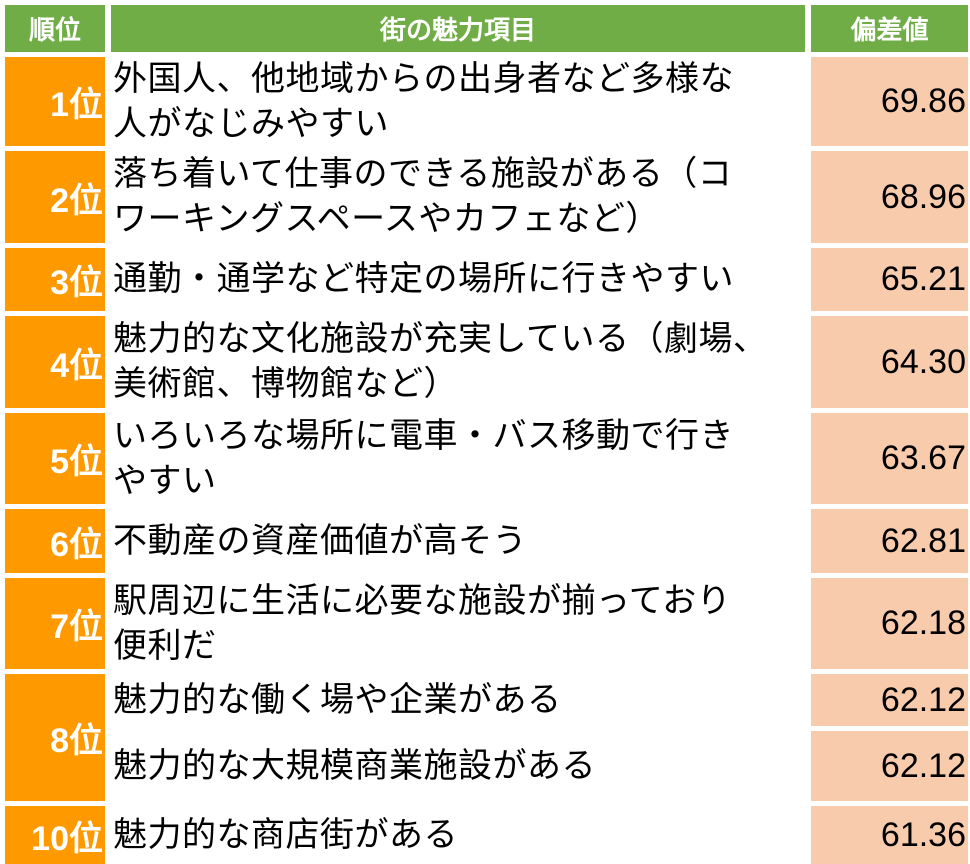 The height and width of the screenshot is (864, 970). I want to click on item-text: 通勤・通学など特定の場所に行きやすい, so click(423, 279).